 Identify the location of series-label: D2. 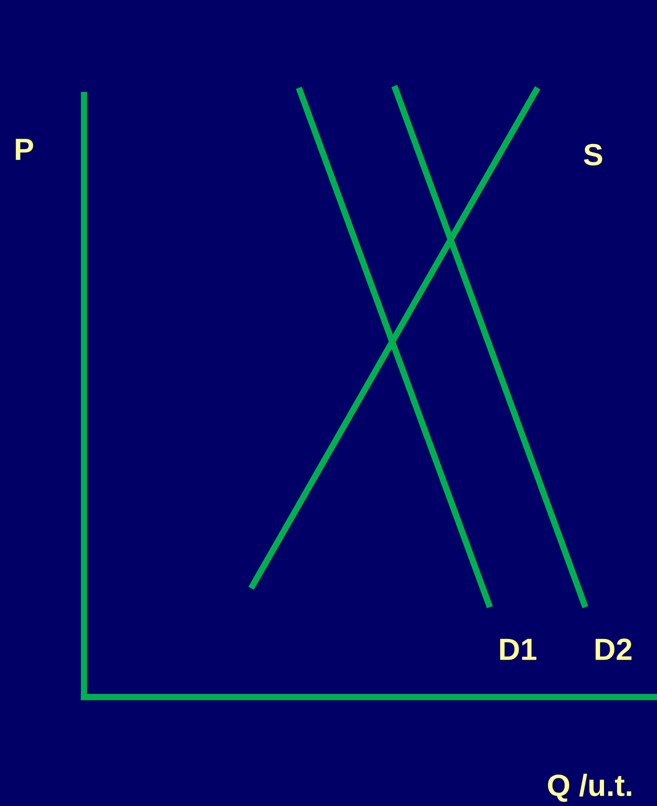
(614, 649).